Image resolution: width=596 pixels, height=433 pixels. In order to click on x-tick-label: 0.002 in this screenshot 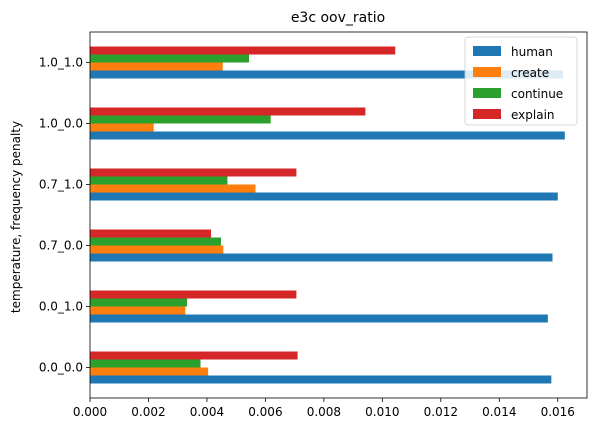, I will do `click(148, 412)`.